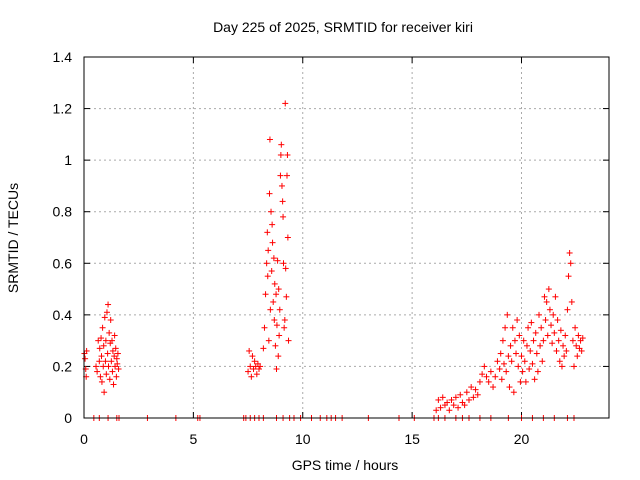 This screenshot has width=640, height=480. I want to click on y-tick-label: 1, so click(68, 160).